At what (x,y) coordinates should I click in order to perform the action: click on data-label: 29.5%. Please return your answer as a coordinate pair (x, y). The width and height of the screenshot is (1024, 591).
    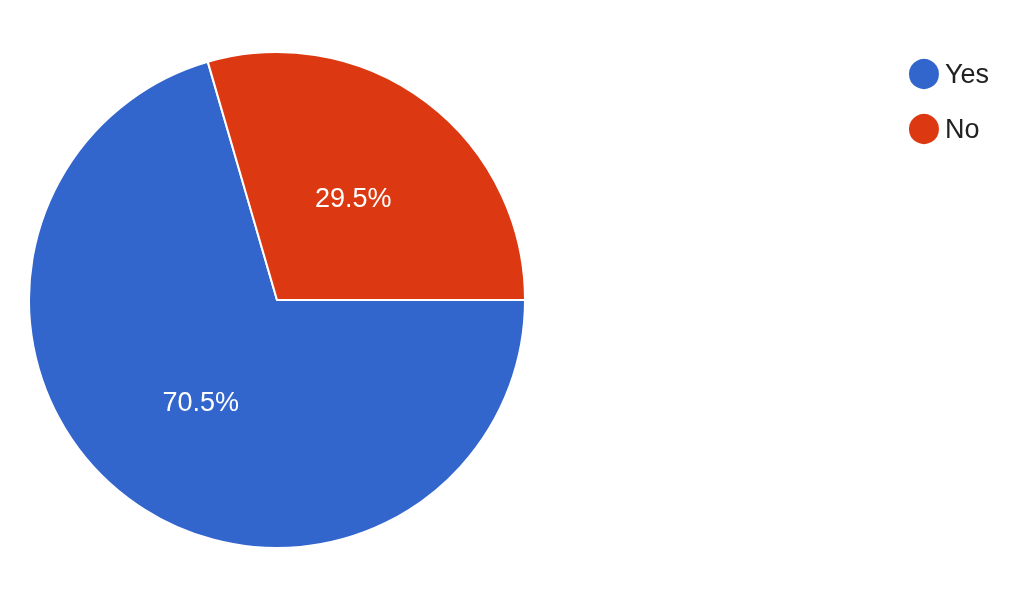
    Looking at the image, I should click on (353, 198).